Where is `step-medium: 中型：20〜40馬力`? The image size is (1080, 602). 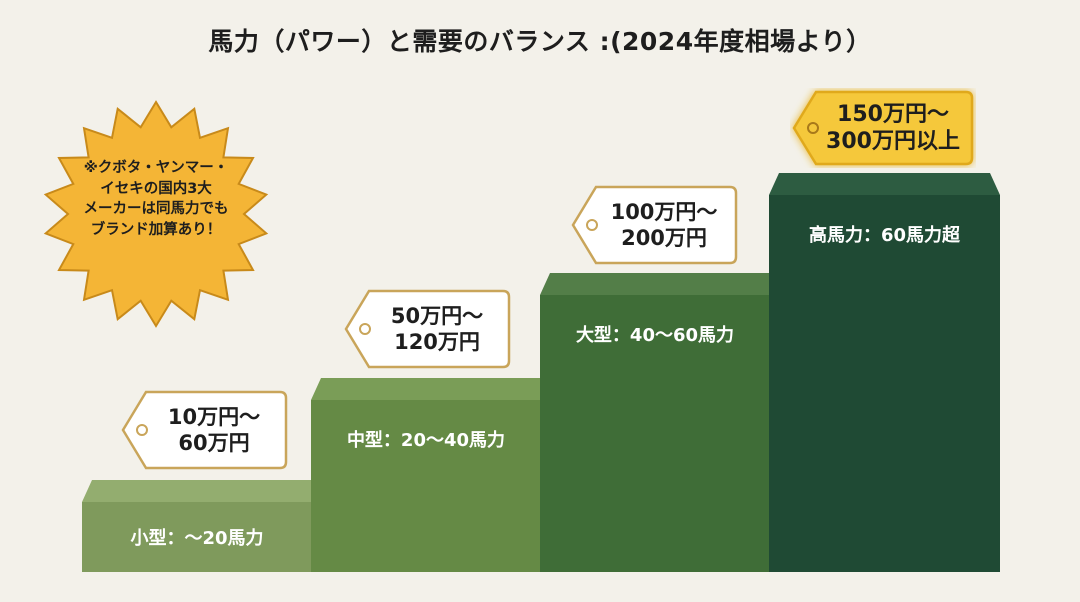 step-medium: 中型：20〜40馬力 is located at coordinates (426, 475).